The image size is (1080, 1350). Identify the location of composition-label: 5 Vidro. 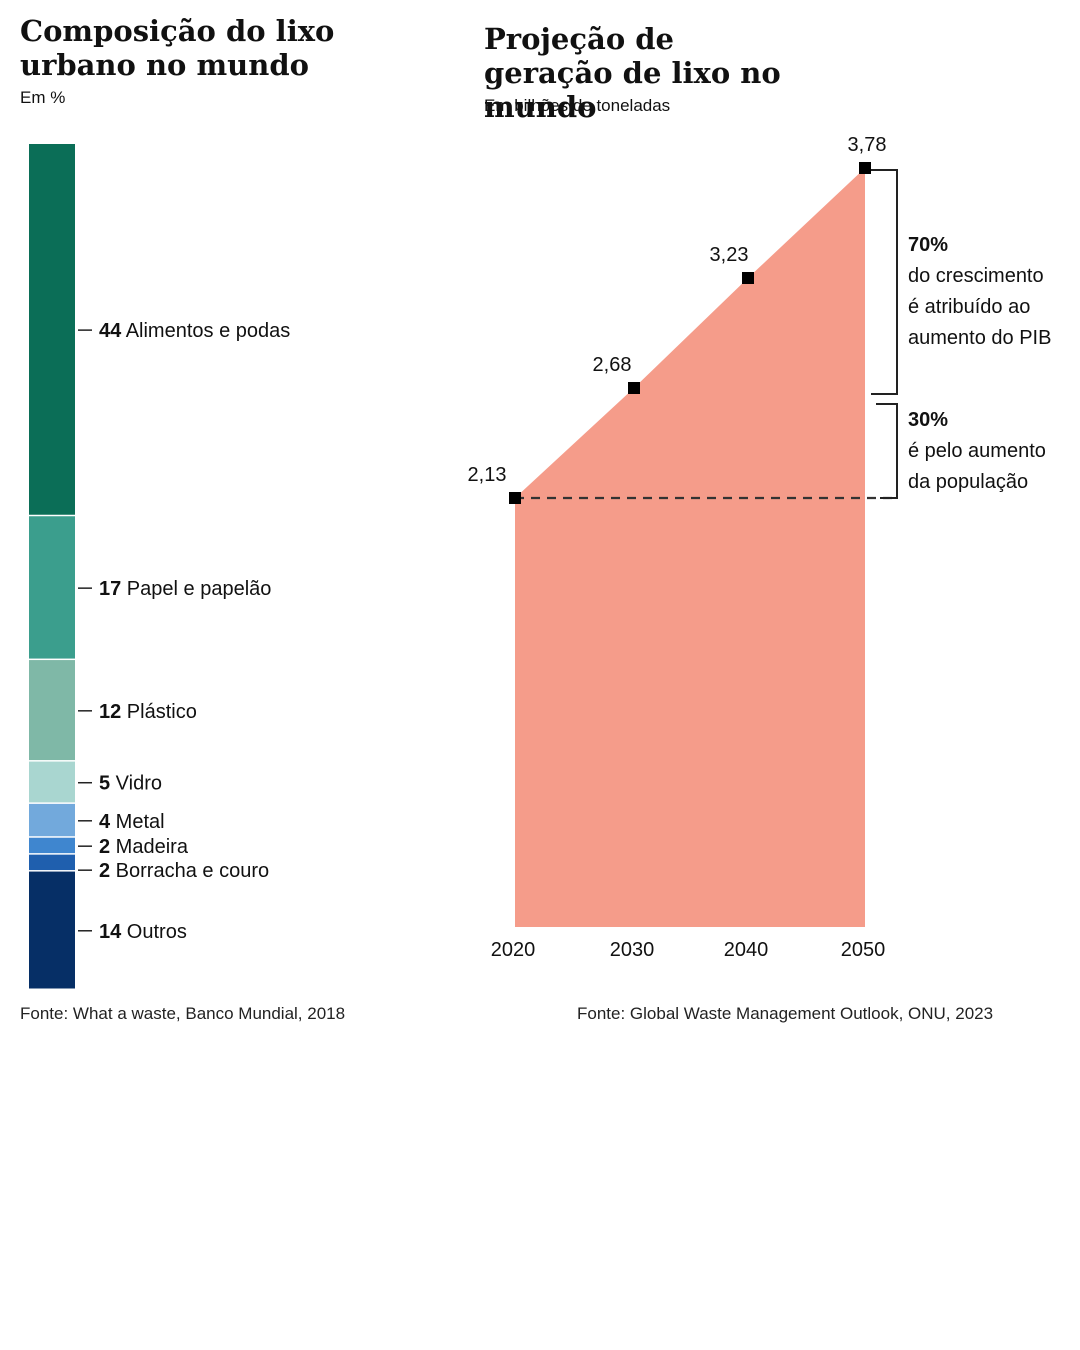
(130, 784).